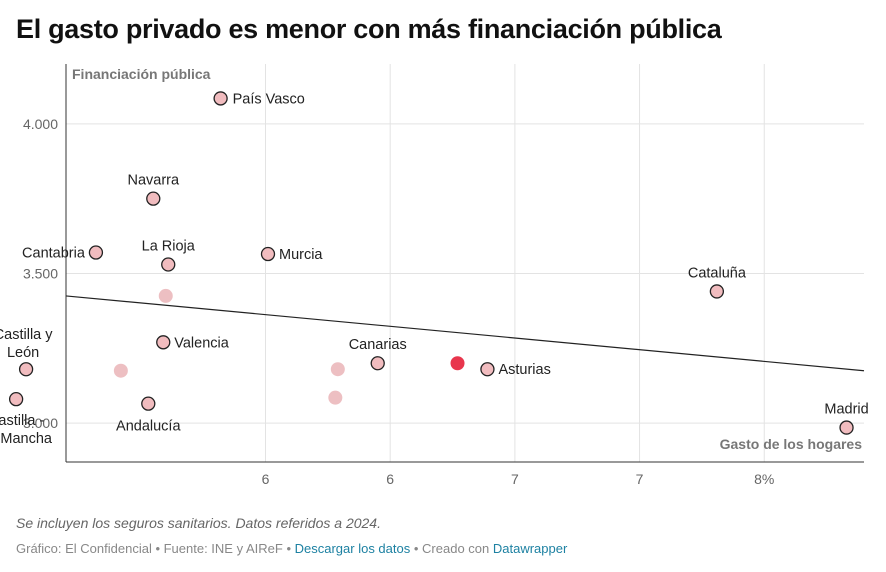 This screenshot has width=886, height=572. I want to click on y-tick-label: 3.500, so click(40, 273).